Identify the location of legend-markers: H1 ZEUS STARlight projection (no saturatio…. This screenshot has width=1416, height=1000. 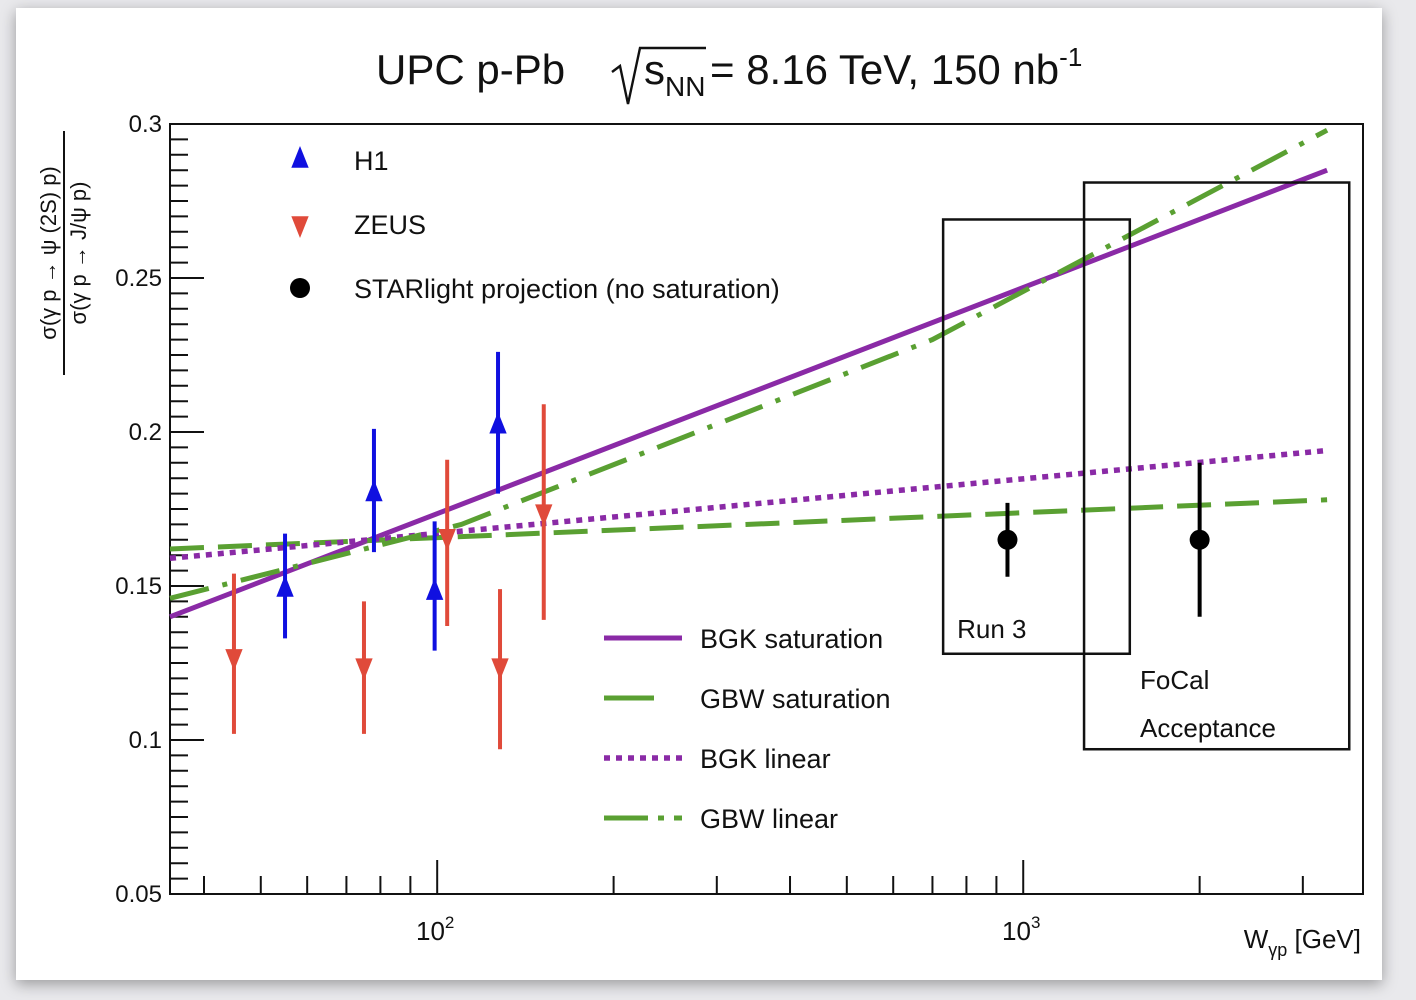
(535, 225).